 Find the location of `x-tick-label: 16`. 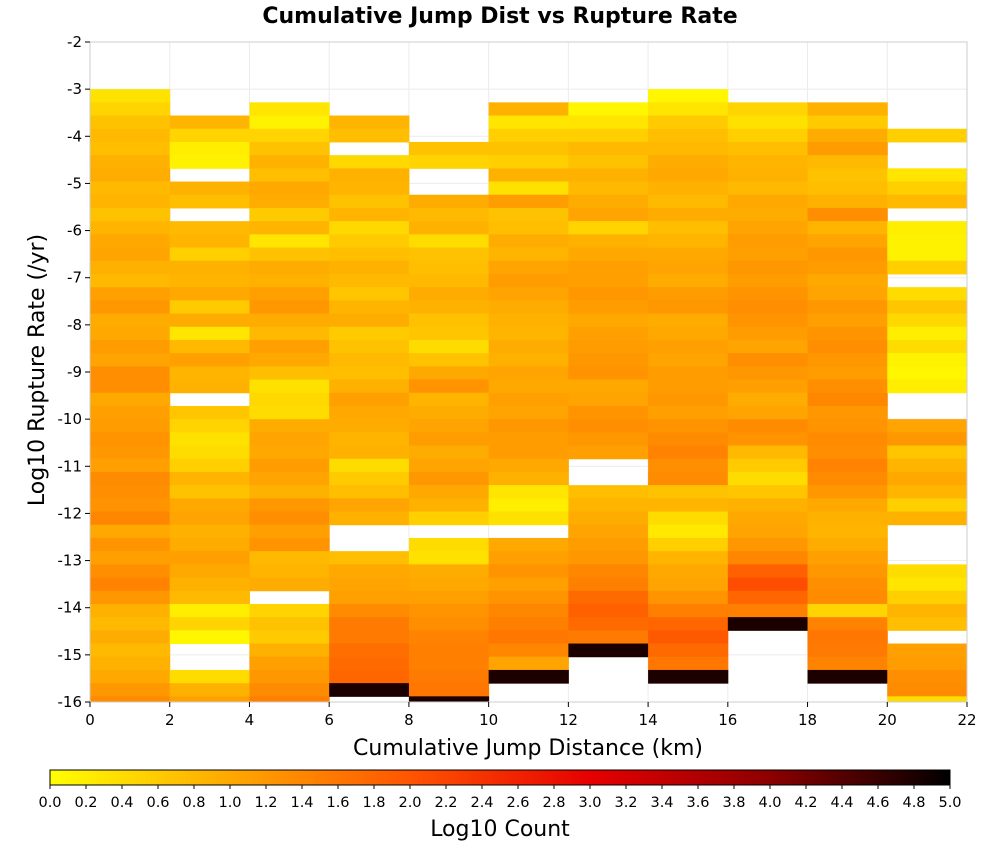

x-tick-label: 16 is located at coordinates (727, 720).